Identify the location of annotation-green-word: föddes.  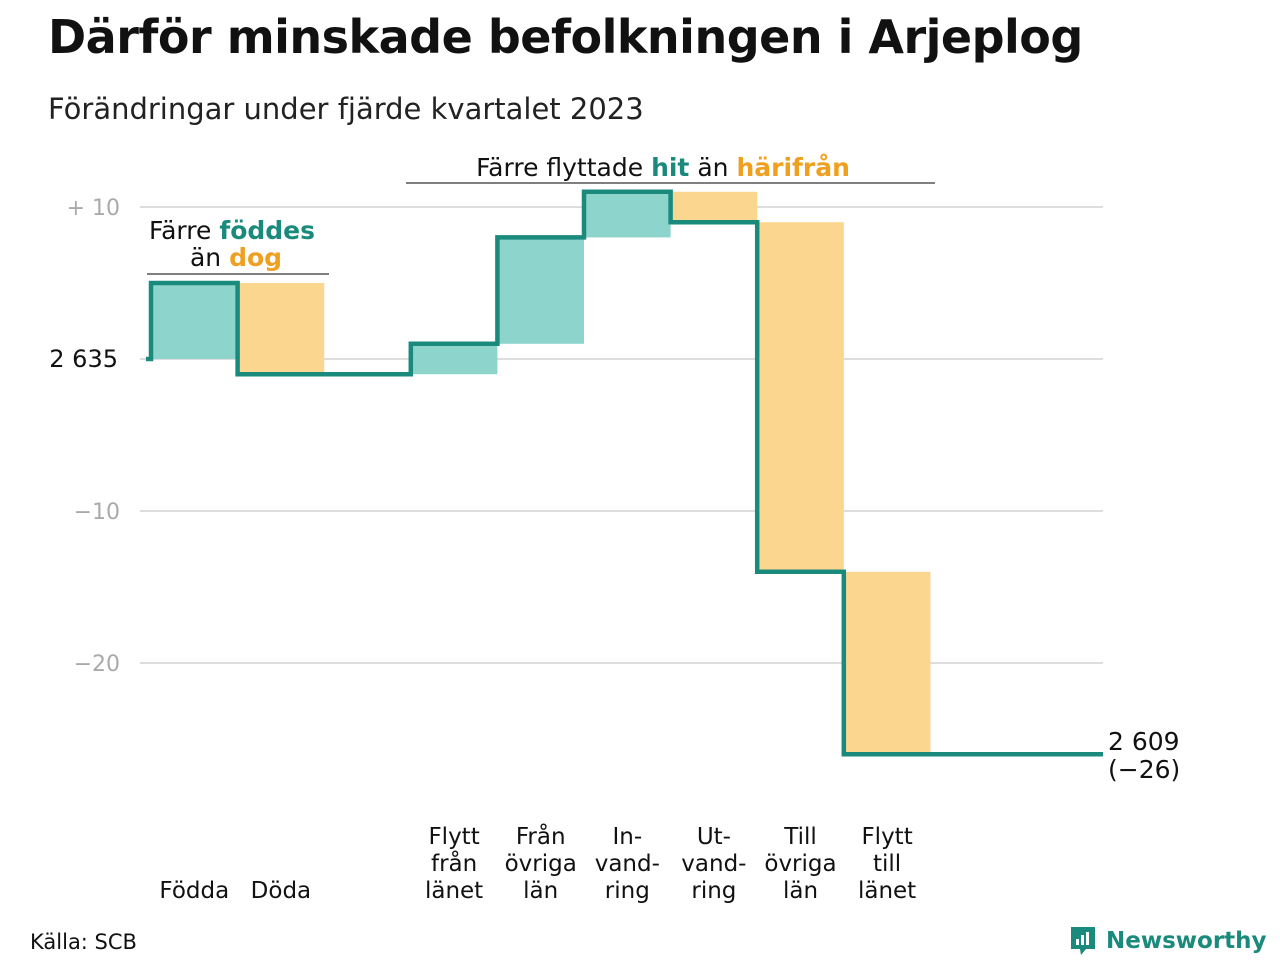
(267, 230).